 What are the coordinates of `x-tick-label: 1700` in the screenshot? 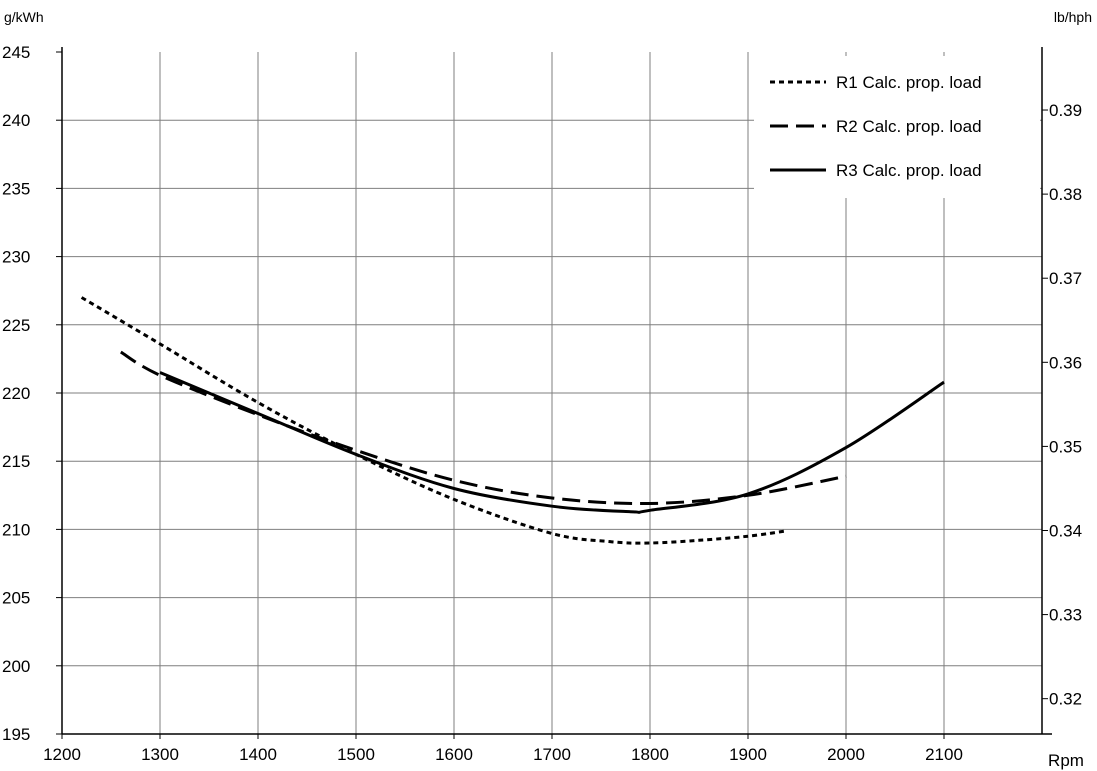 It's located at (552, 754).